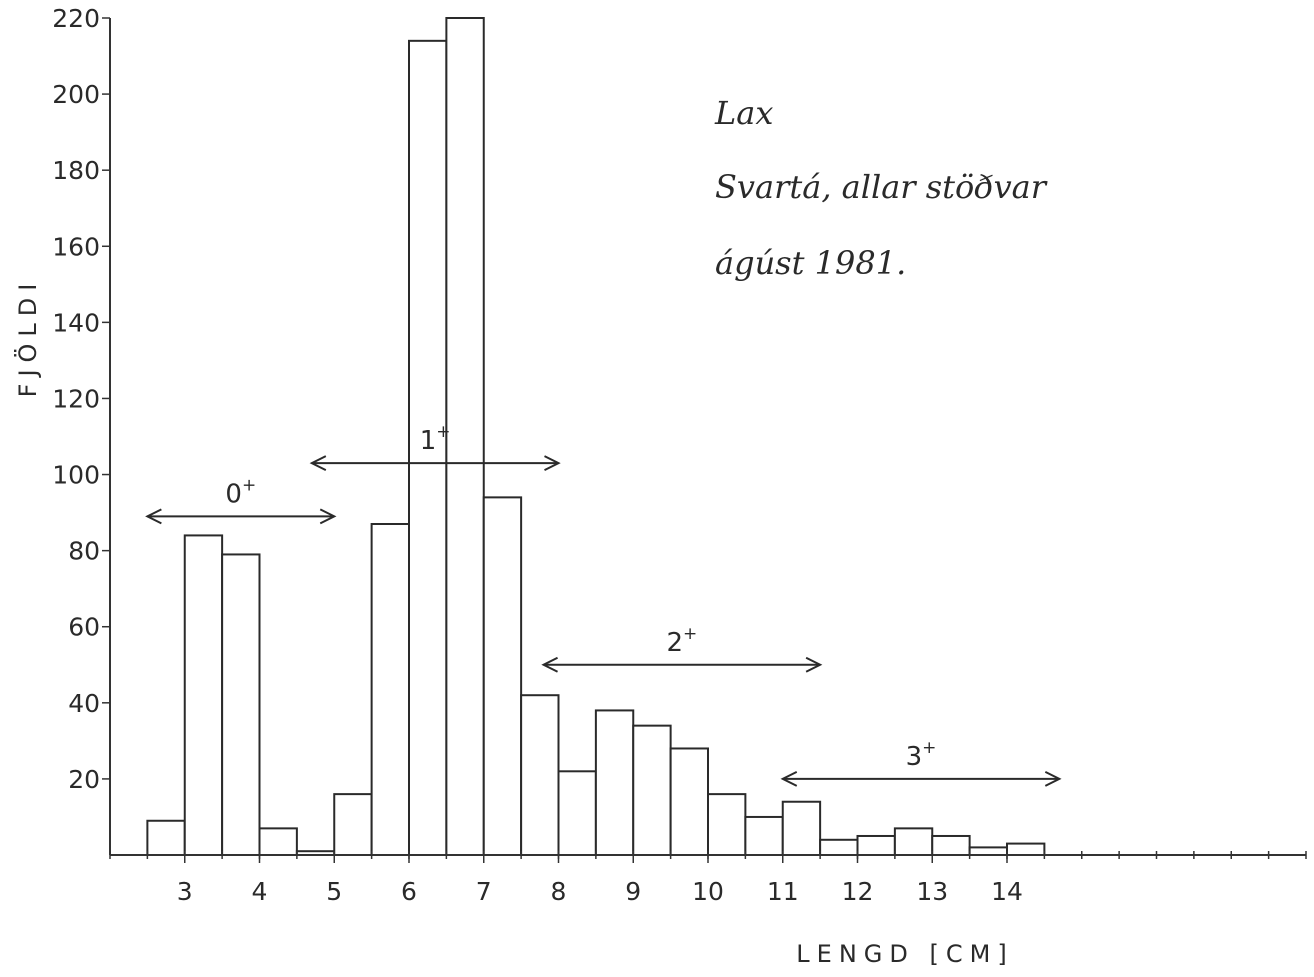 The image size is (1314, 977). Describe the element at coordinates (84, 703) in the screenshot. I see `y-tick-label-40: 40` at that location.